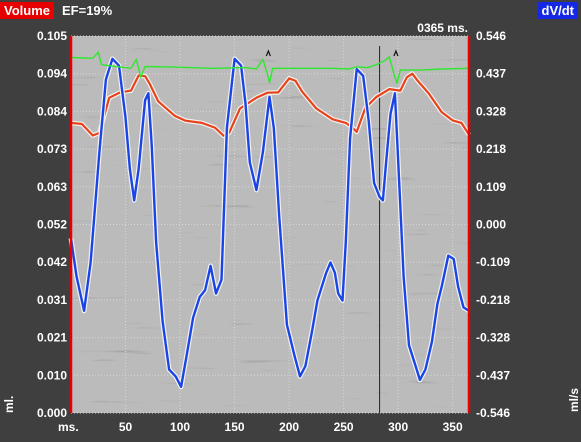  What do you see at coordinates (52, 338) in the screenshot?
I see `left-tick-label: 0.021` at bounding box center [52, 338].